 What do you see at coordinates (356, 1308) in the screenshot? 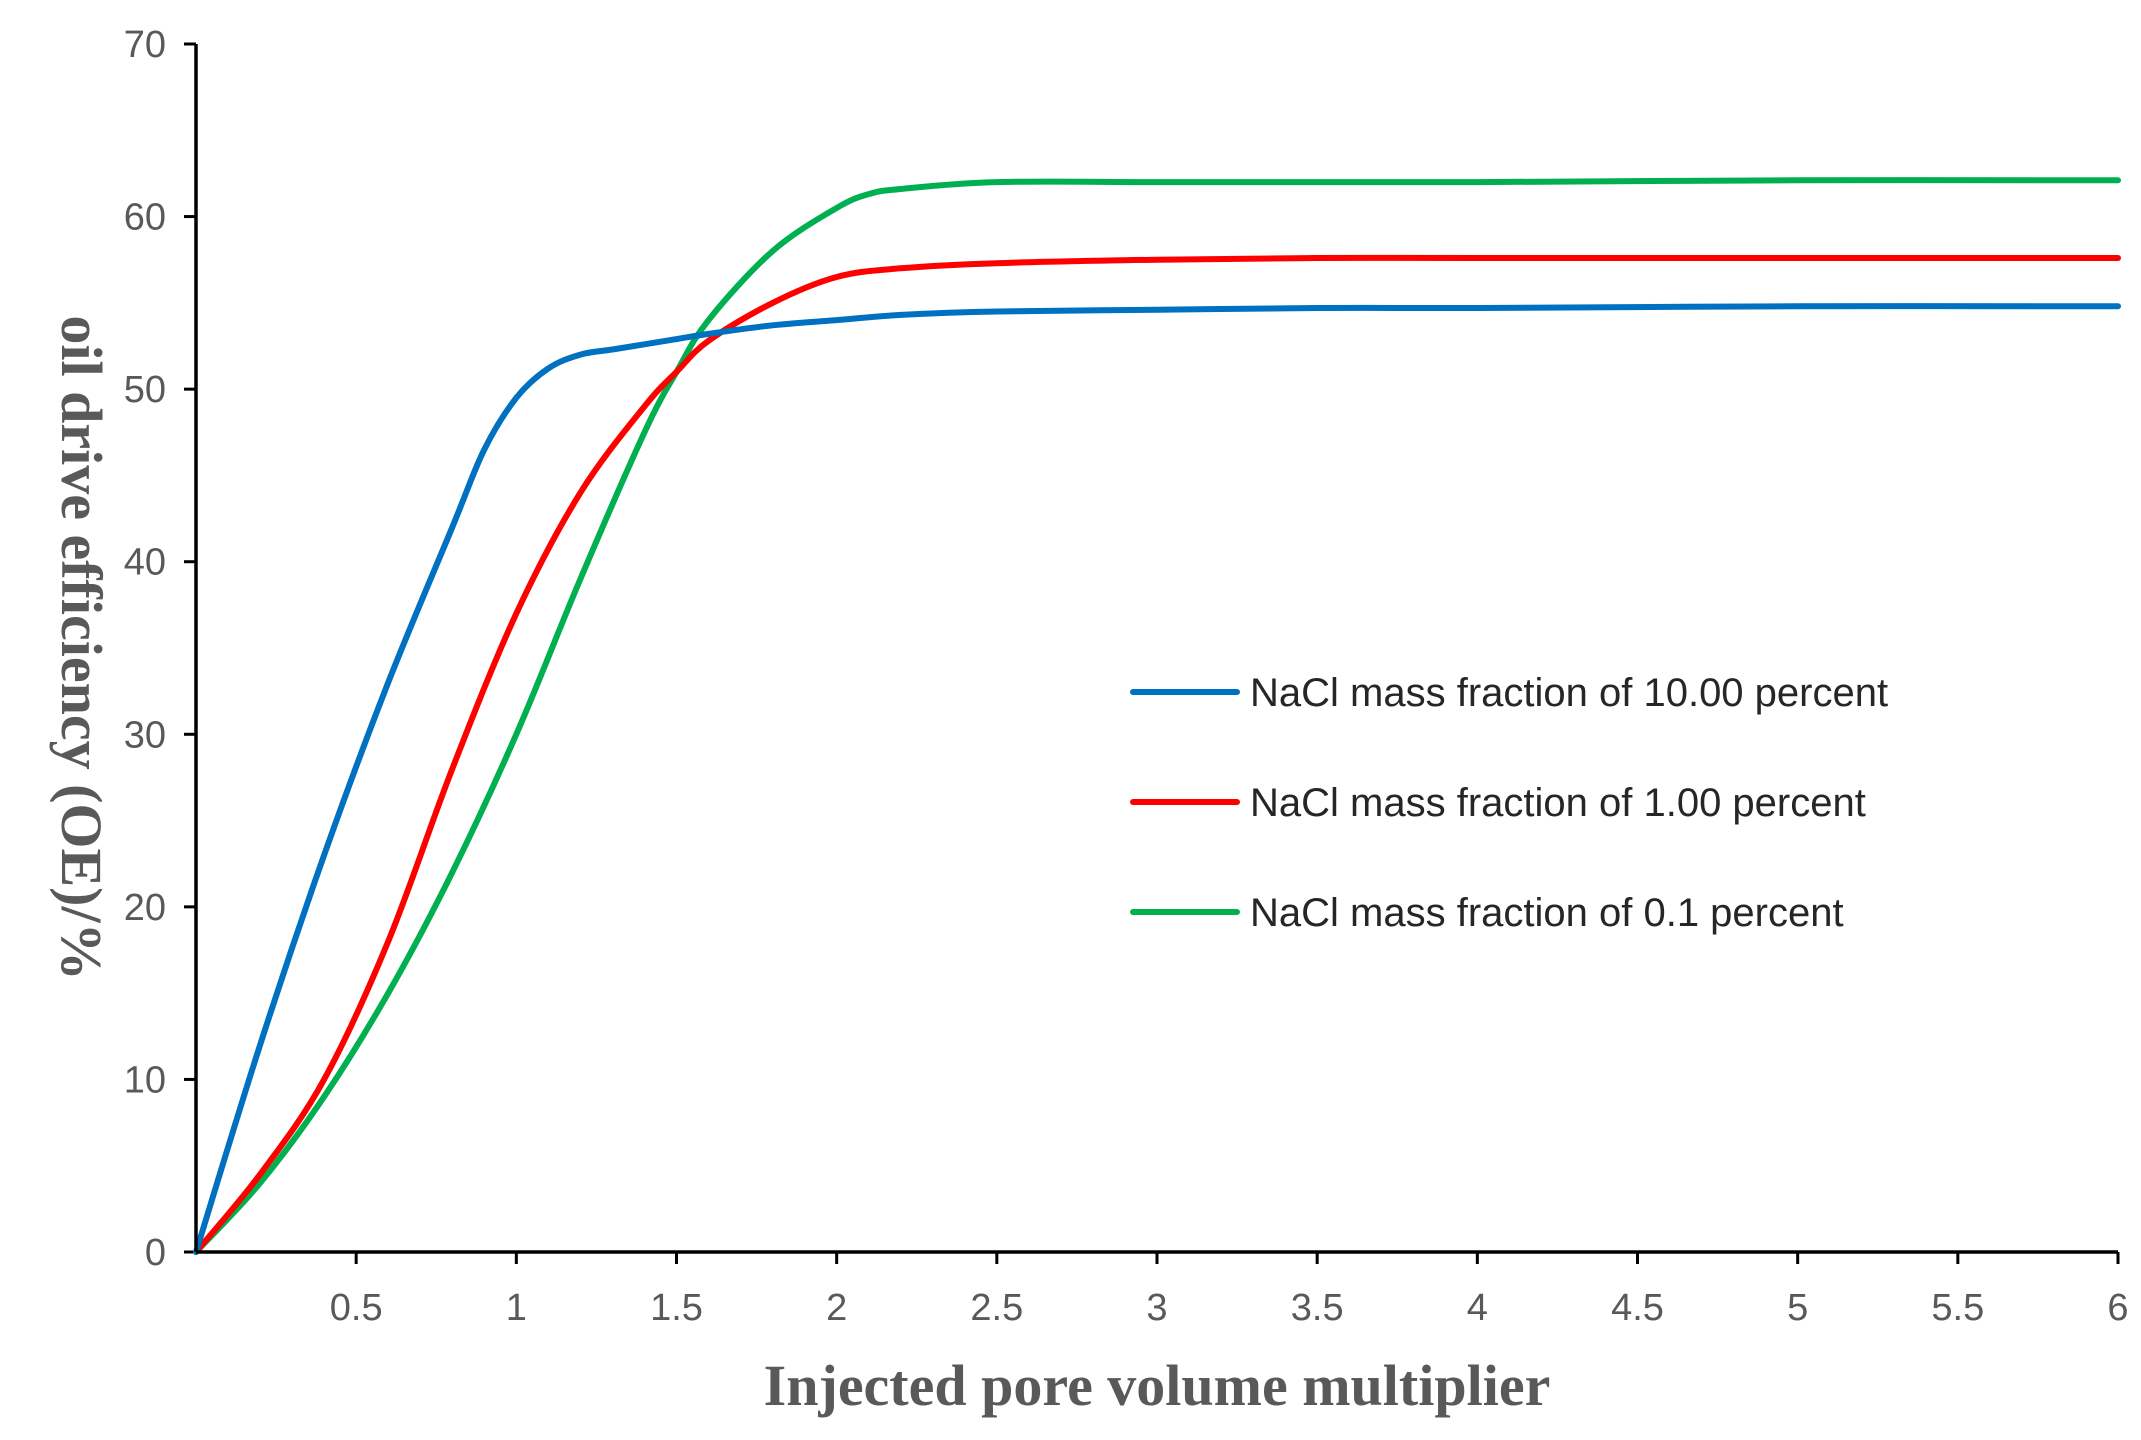
I see `x-tick-label: 0.5` at bounding box center [356, 1308].